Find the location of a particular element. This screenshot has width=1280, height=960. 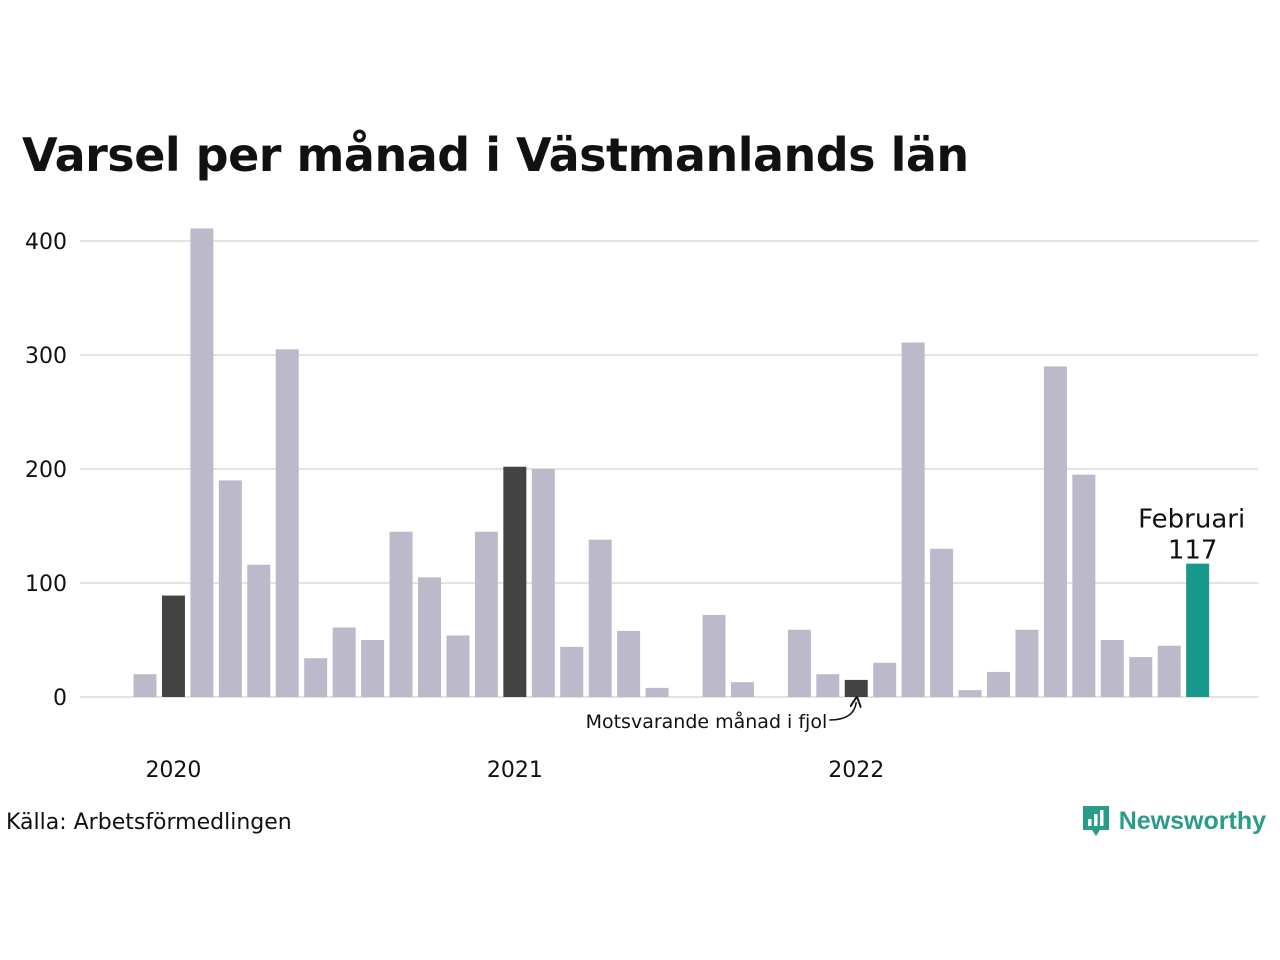

x-axis: 2020 2021 2022 is located at coordinates (514, 770).